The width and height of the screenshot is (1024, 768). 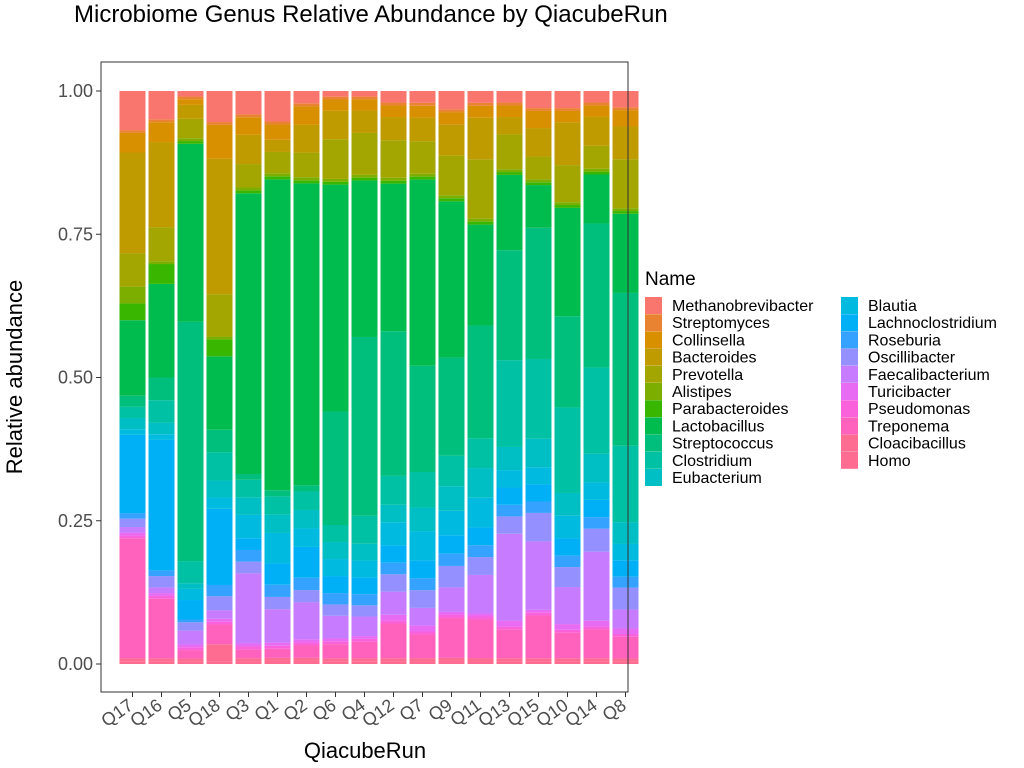 What do you see at coordinates (422, 111) in the screenshot?
I see `bar-segment-q7-collinsella` at bounding box center [422, 111].